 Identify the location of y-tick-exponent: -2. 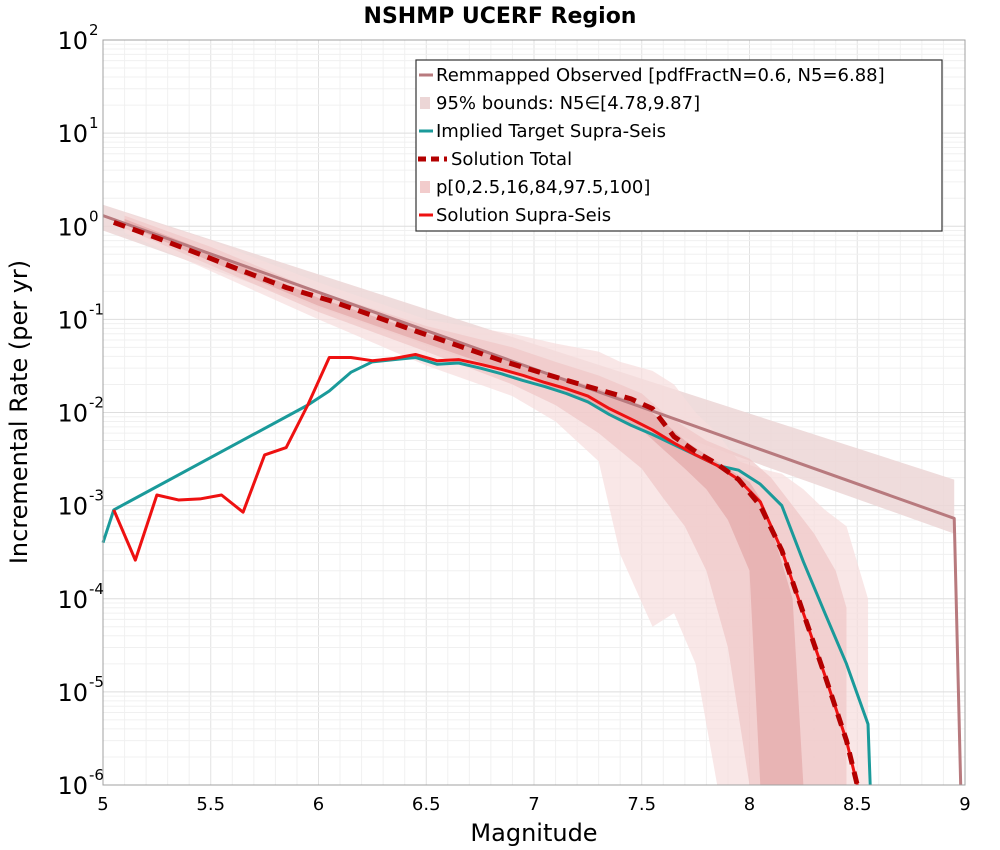
(96, 403).